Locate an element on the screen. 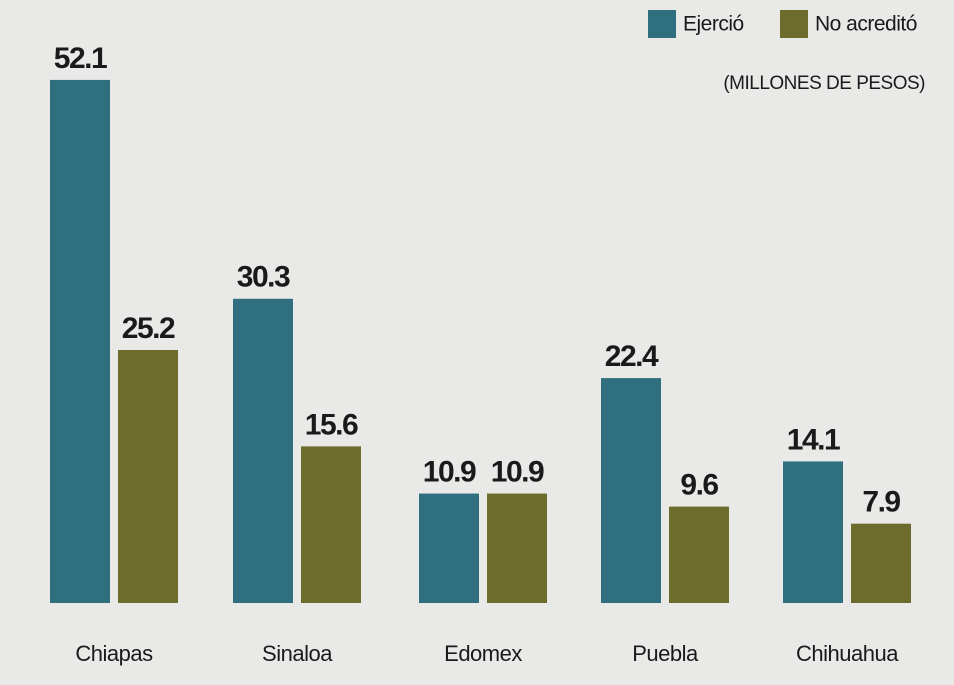 The width and height of the screenshot is (954, 685). data-label: 25.2 is located at coordinates (148, 328).